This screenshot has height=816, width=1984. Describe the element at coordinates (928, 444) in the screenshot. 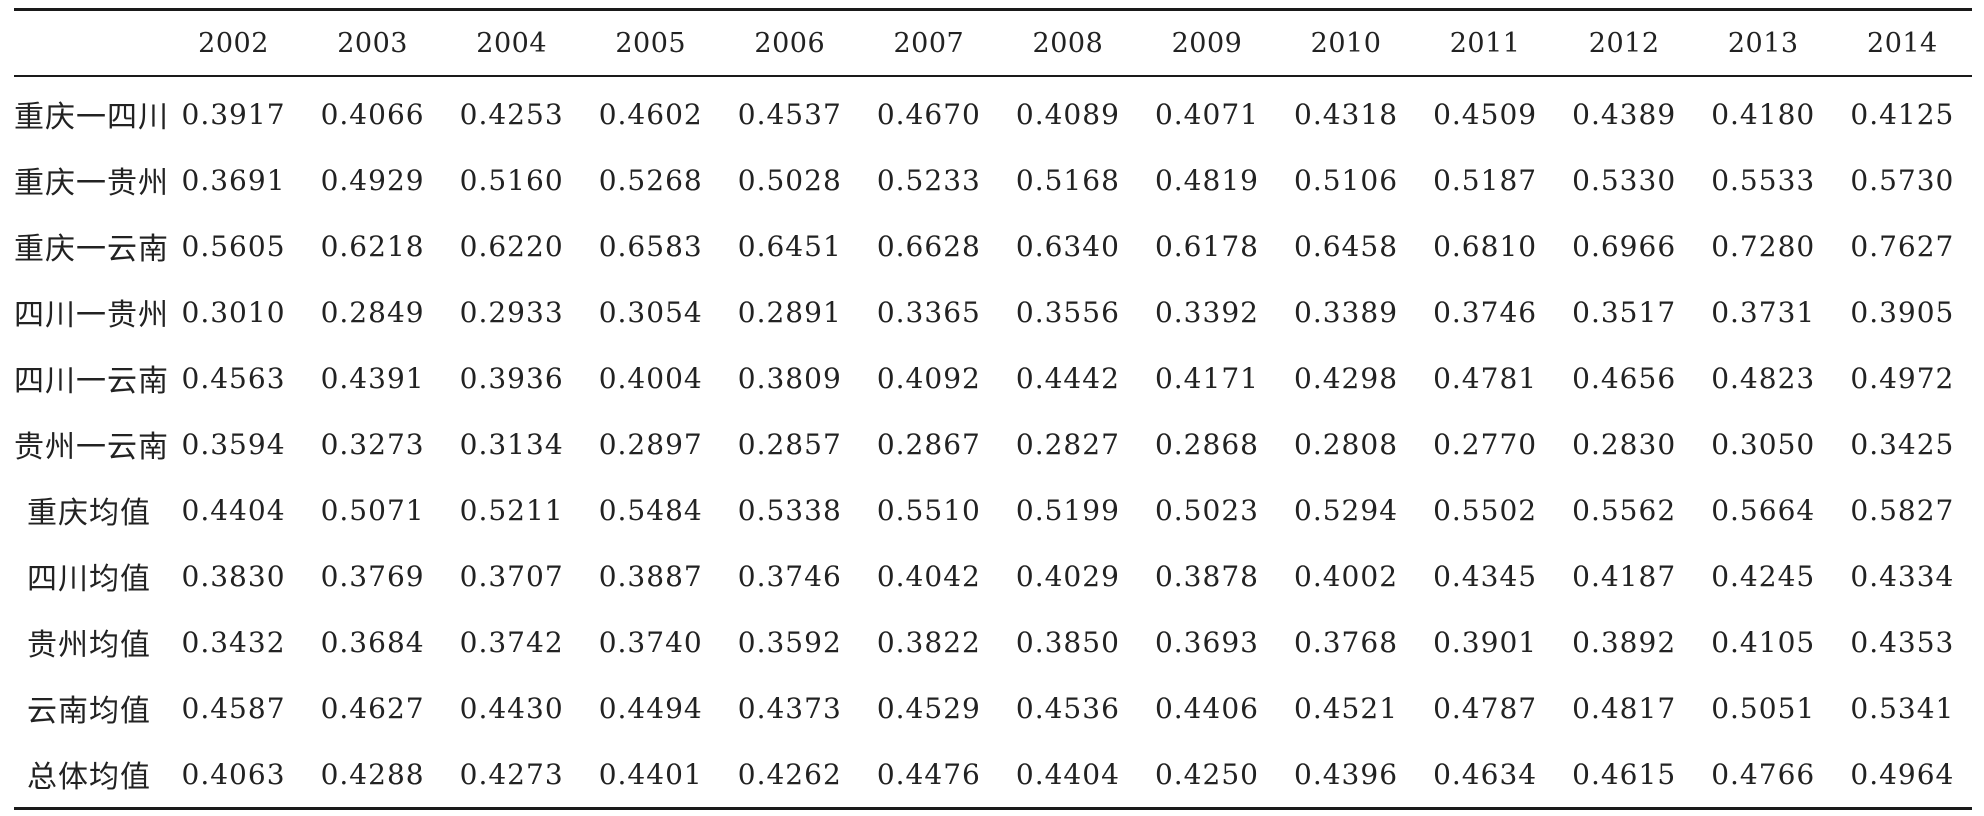

I see `value-cell: 0.2867` at that location.